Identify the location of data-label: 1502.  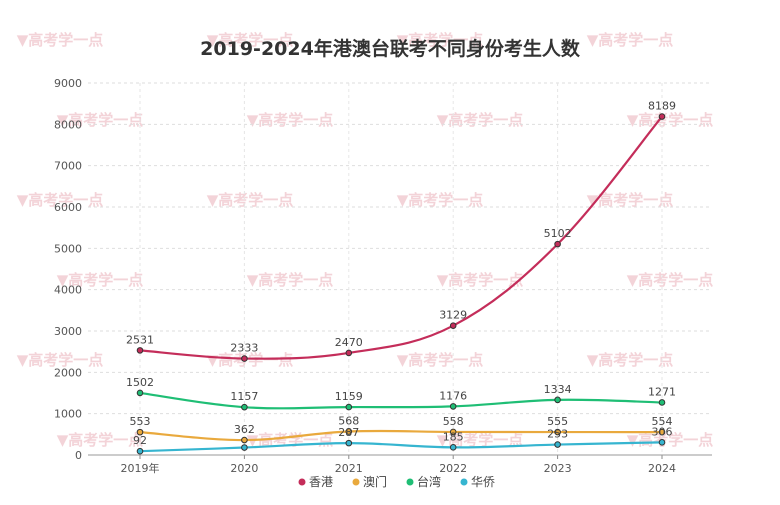
(140, 382).